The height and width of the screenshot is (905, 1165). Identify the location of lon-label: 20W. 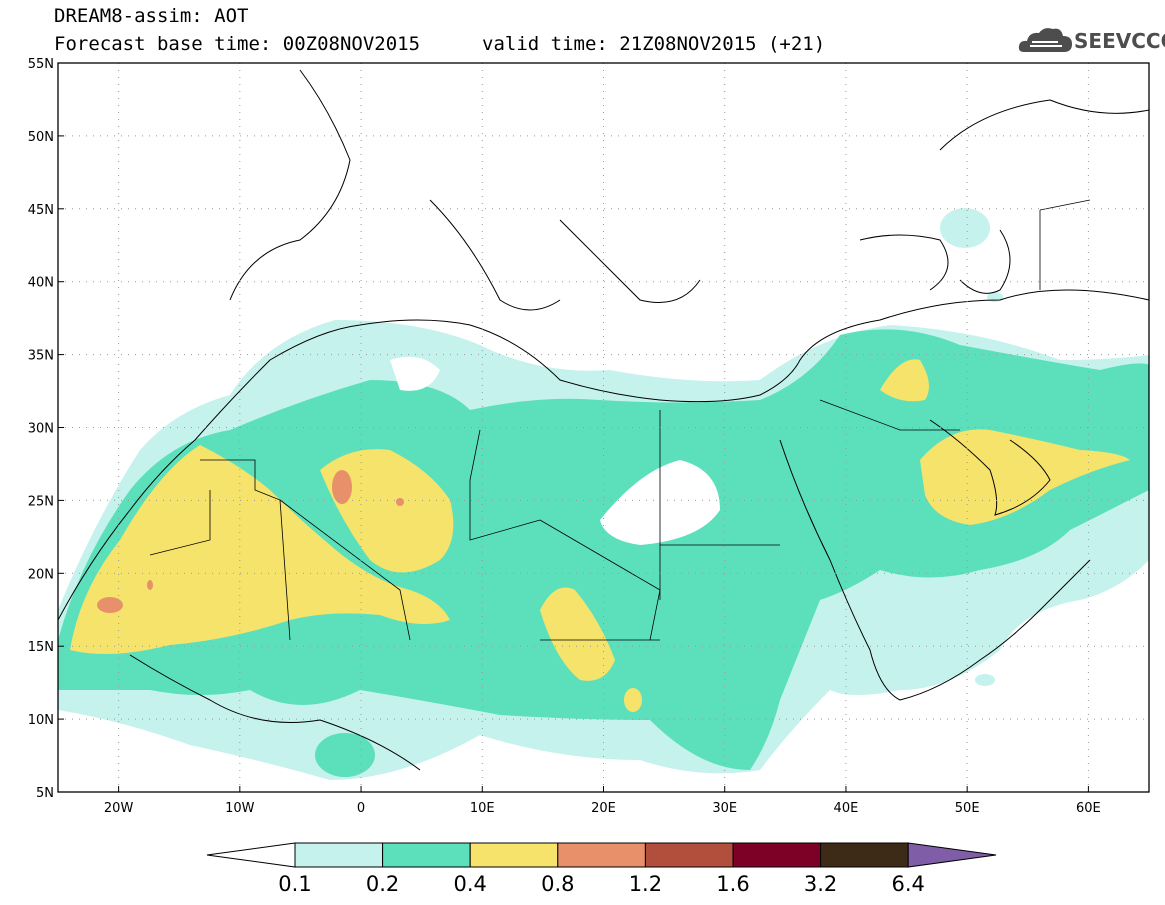
(119, 808).